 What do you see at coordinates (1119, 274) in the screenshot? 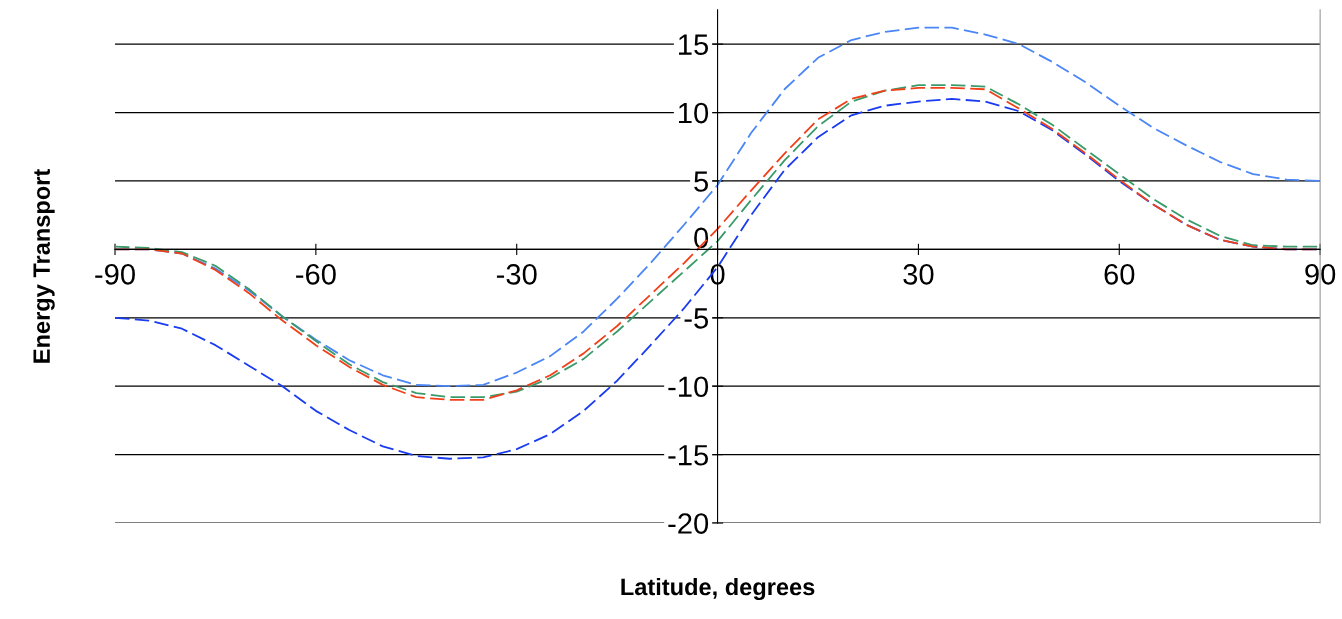
I see `x-tick-label: 60` at bounding box center [1119, 274].